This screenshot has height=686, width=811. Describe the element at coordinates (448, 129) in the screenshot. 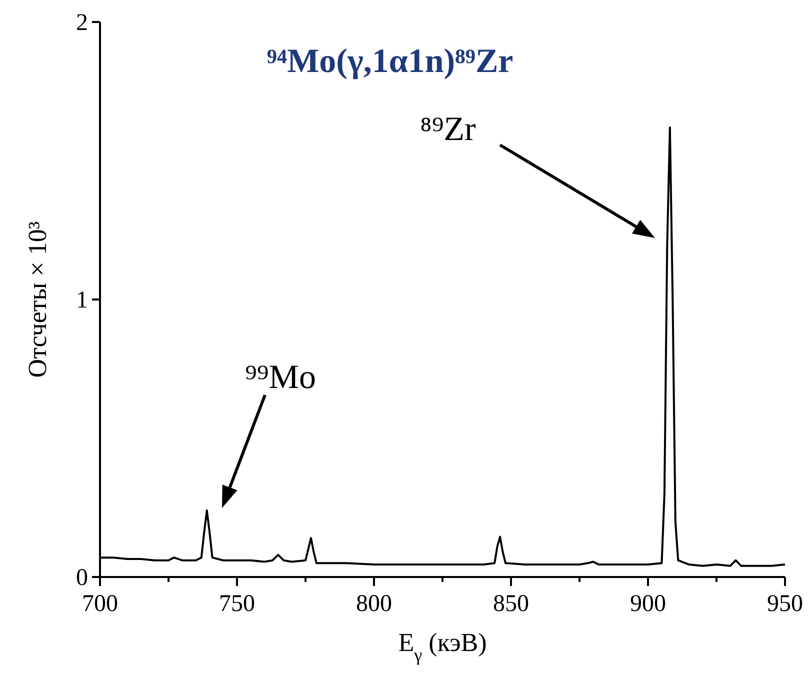

I see `annotation: ⁸⁹Zr` at that location.